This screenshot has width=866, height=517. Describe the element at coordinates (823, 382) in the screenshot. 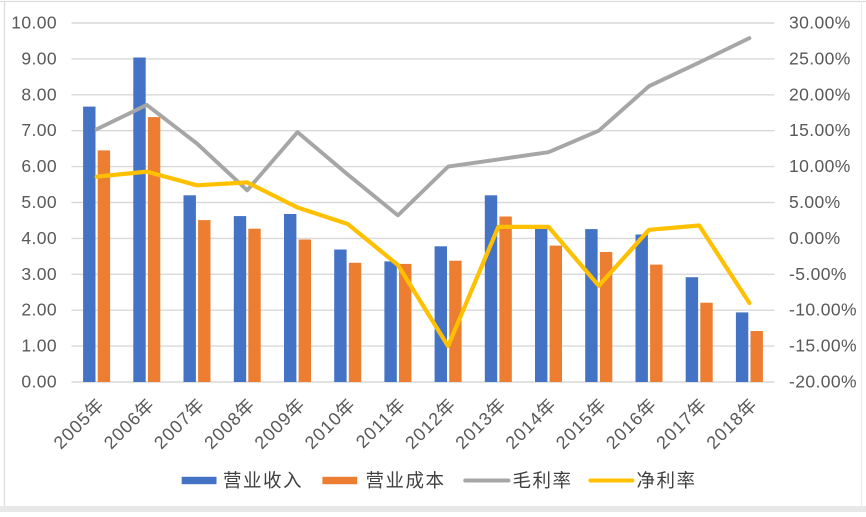

I see `svg-text: -20.00%` at that location.